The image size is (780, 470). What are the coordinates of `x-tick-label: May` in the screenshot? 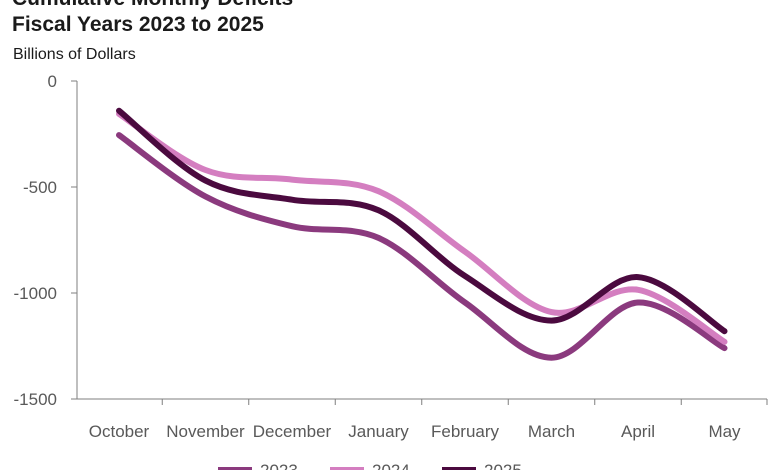 It's located at (724, 431).